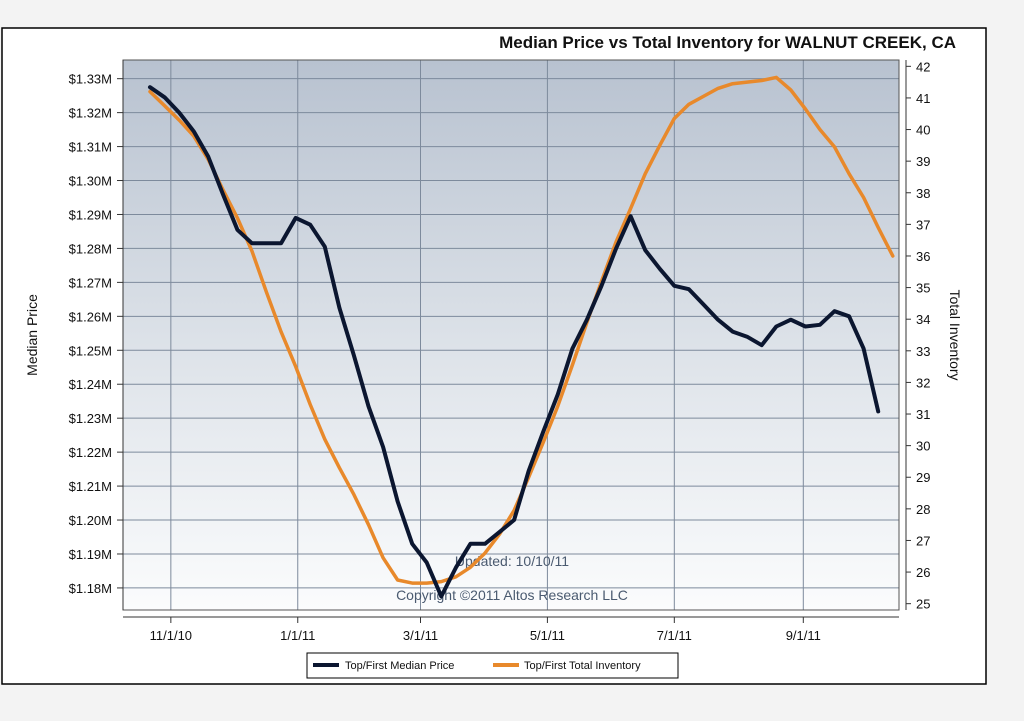 The image size is (1024, 721). Describe the element at coordinates (420, 635) in the screenshot. I see `x-tick-label: 3/1/11` at that location.